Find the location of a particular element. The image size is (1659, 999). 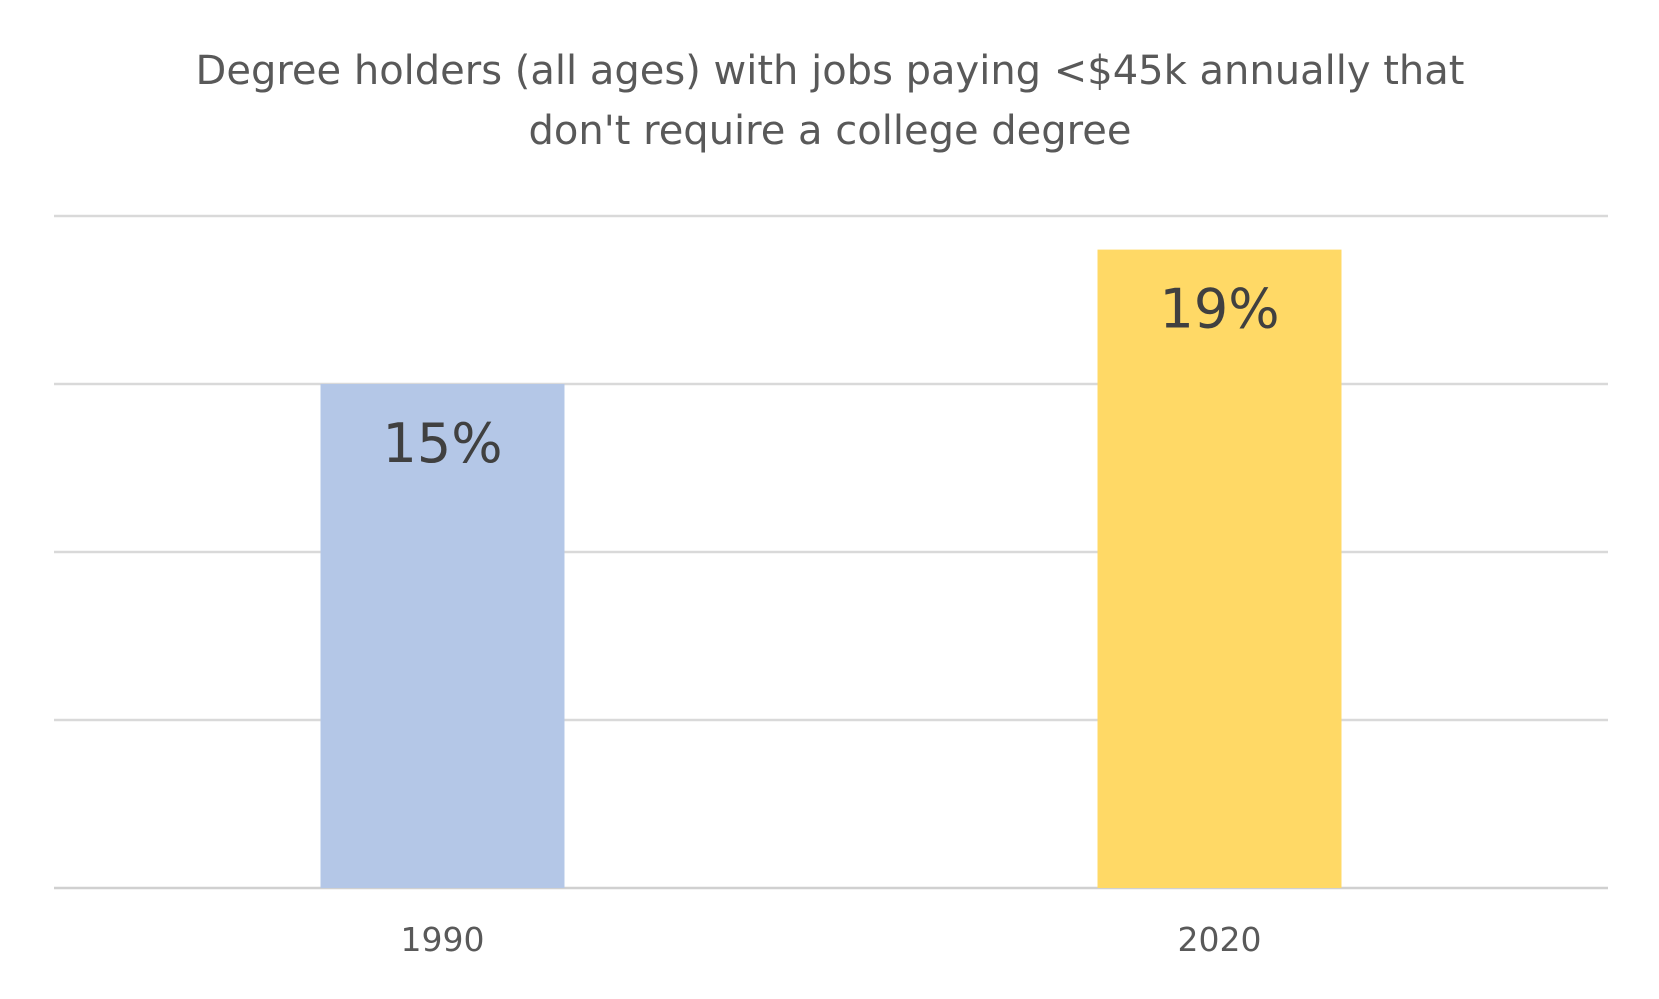

bar-1990 is located at coordinates (442, 636).